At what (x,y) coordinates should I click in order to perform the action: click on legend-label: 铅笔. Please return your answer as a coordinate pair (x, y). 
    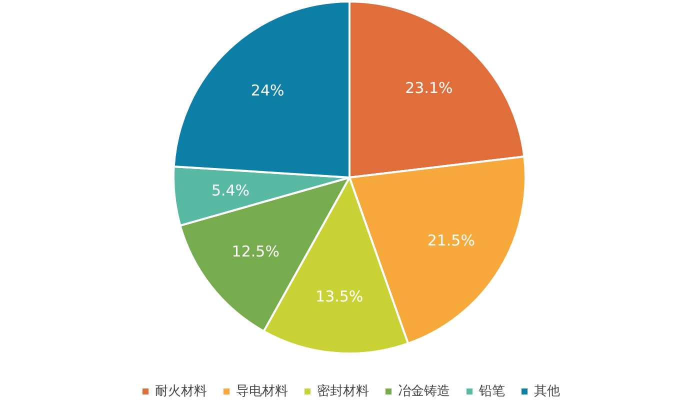
    Looking at the image, I should click on (492, 391).